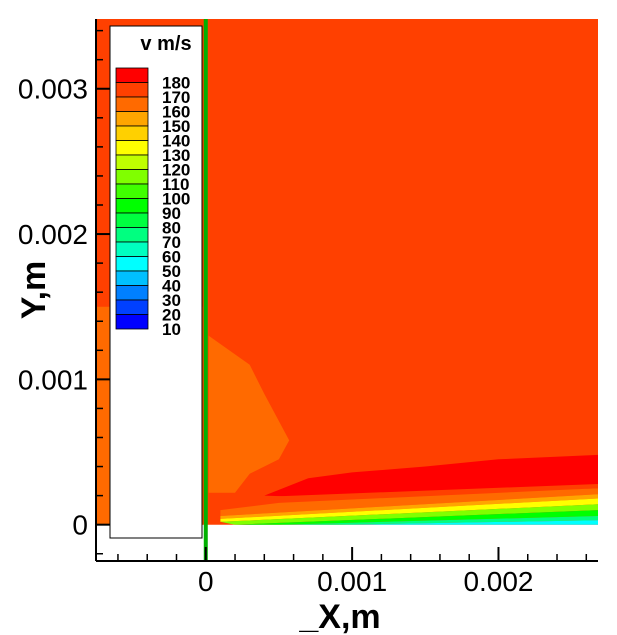  Describe the element at coordinates (498, 581) in the screenshot. I see `x-tick-label: 0.002` at that location.